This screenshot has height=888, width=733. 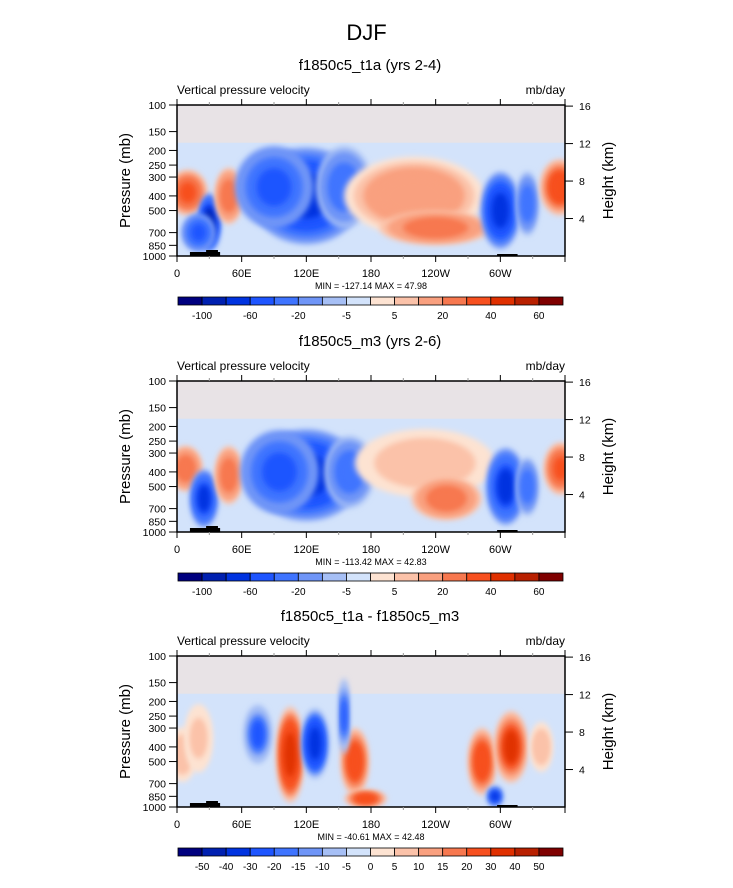 I want to click on colorbar-label: 60, so click(x=539, y=316).